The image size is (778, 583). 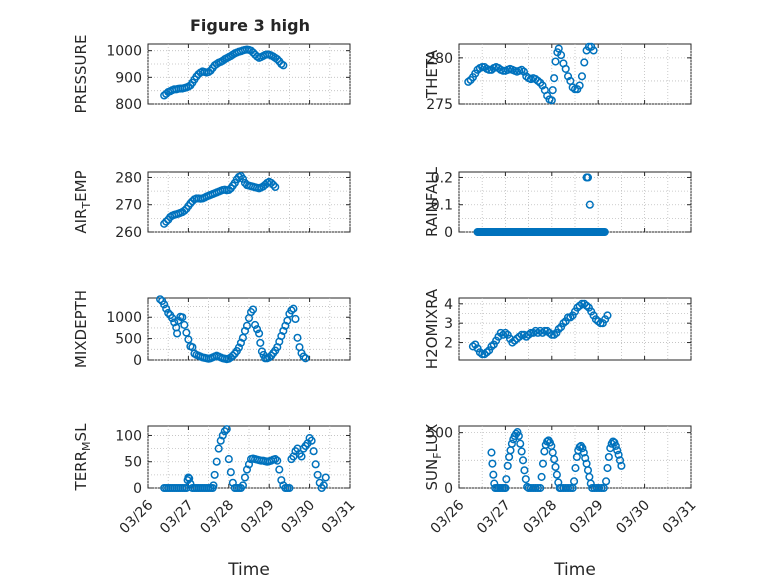 I want to click on x-tick-label: 03/29, so click(x=258, y=517).